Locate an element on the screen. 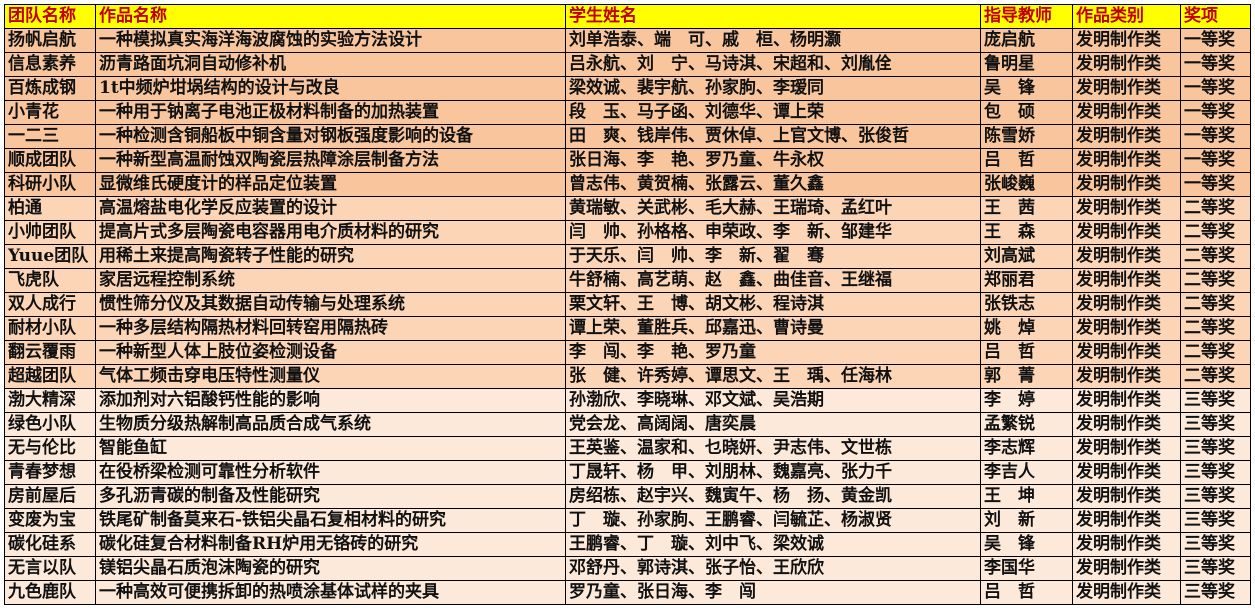 The width and height of the screenshot is (1255, 608). cell-team-name: 青春梦想 is located at coordinates (50, 472).